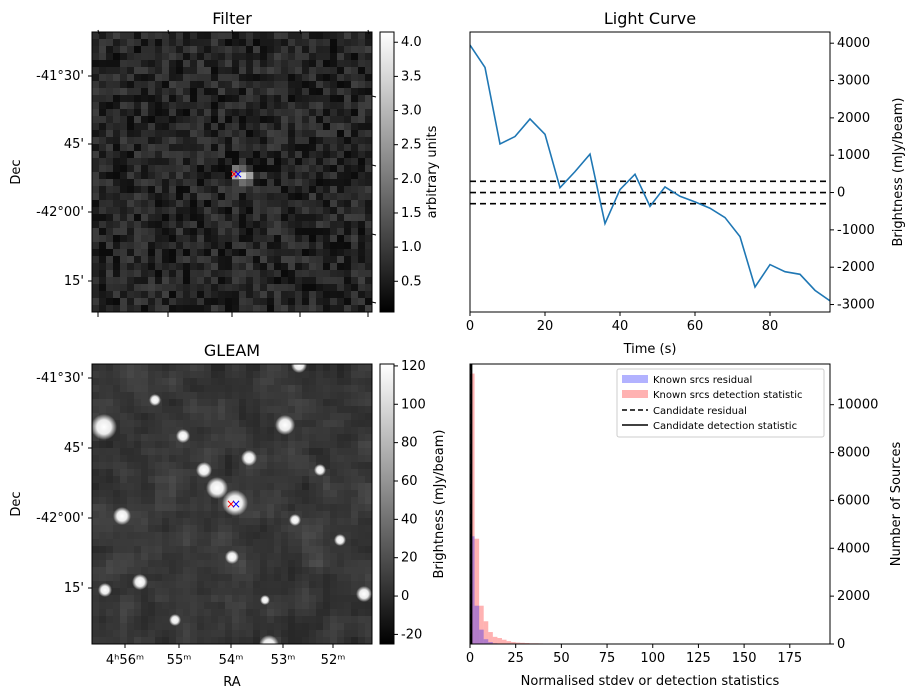  I want to click on histogram-bar, so click(522, 643).